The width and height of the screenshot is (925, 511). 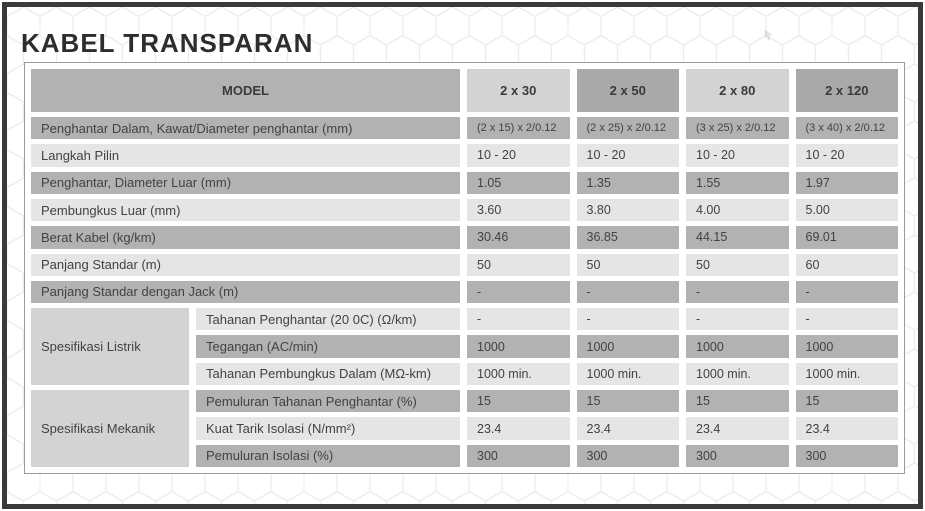 What do you see at coordinates (846, 182) in the screenshot?
I see `data-cell: 1.97` at bounding box center [846, 182].